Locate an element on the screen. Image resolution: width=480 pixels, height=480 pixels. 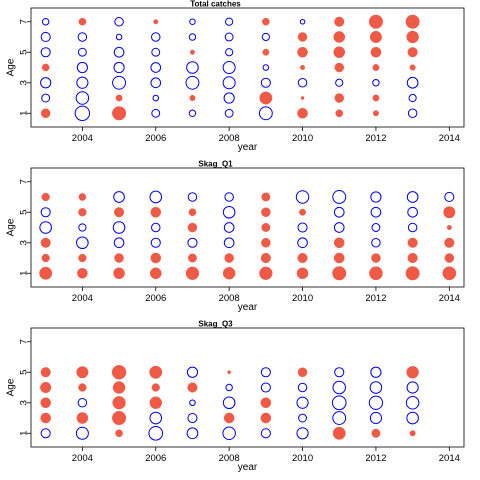
x-tick-label: 2012 is located at coordinates (375, 458).